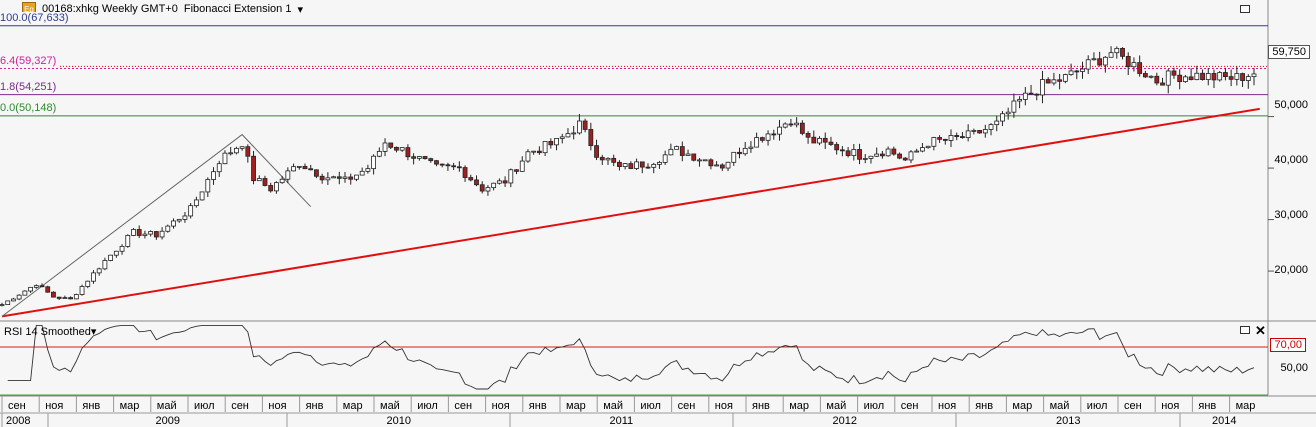 The width and height of the screenshot is (1316, 427). I want to click on year-label: 2014, so click(1224, 421).